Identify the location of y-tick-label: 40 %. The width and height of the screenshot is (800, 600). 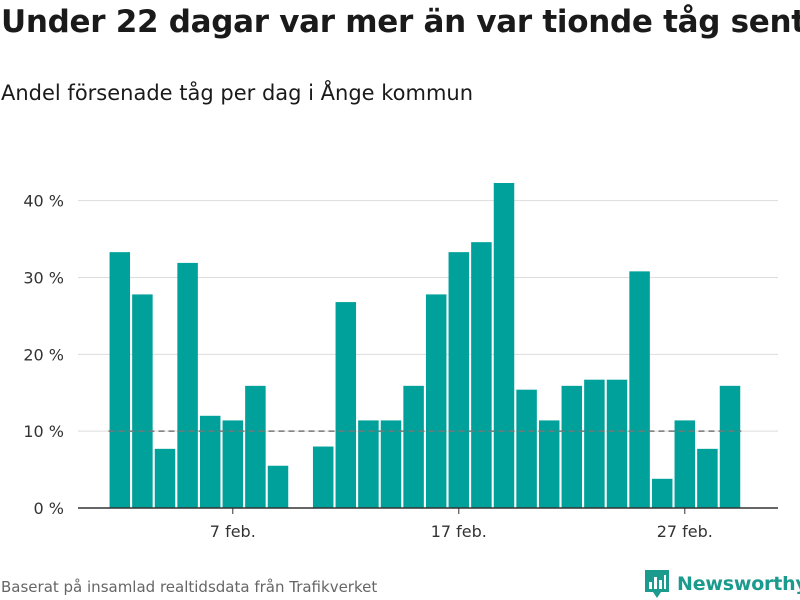
(43, 201).